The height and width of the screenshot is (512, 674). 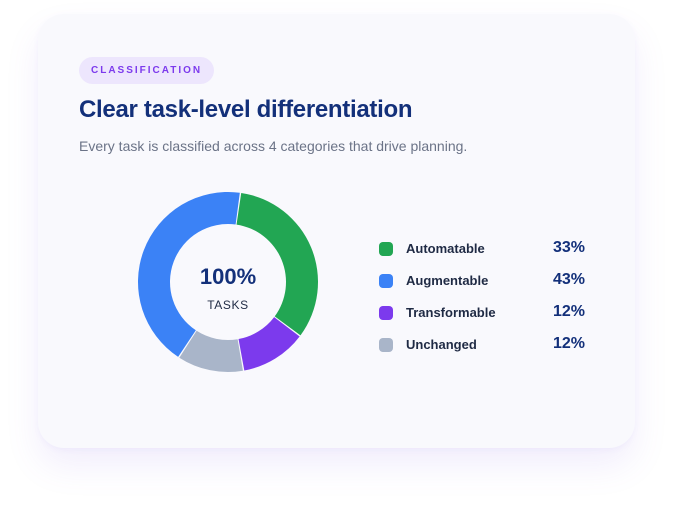 What do you see at coordinates (482, 350) in the screenshot?
I see `legend-item-unchanged: Unchanged 12%` at bounding box center [482, 350].